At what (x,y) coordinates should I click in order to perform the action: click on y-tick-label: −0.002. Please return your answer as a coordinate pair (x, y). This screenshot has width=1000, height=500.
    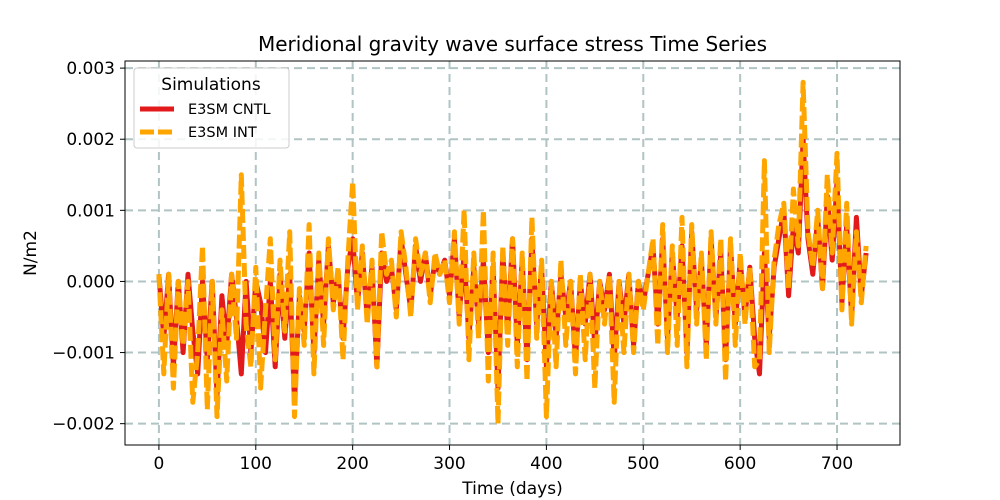
    Looking at the image, I should click on (83, 425).